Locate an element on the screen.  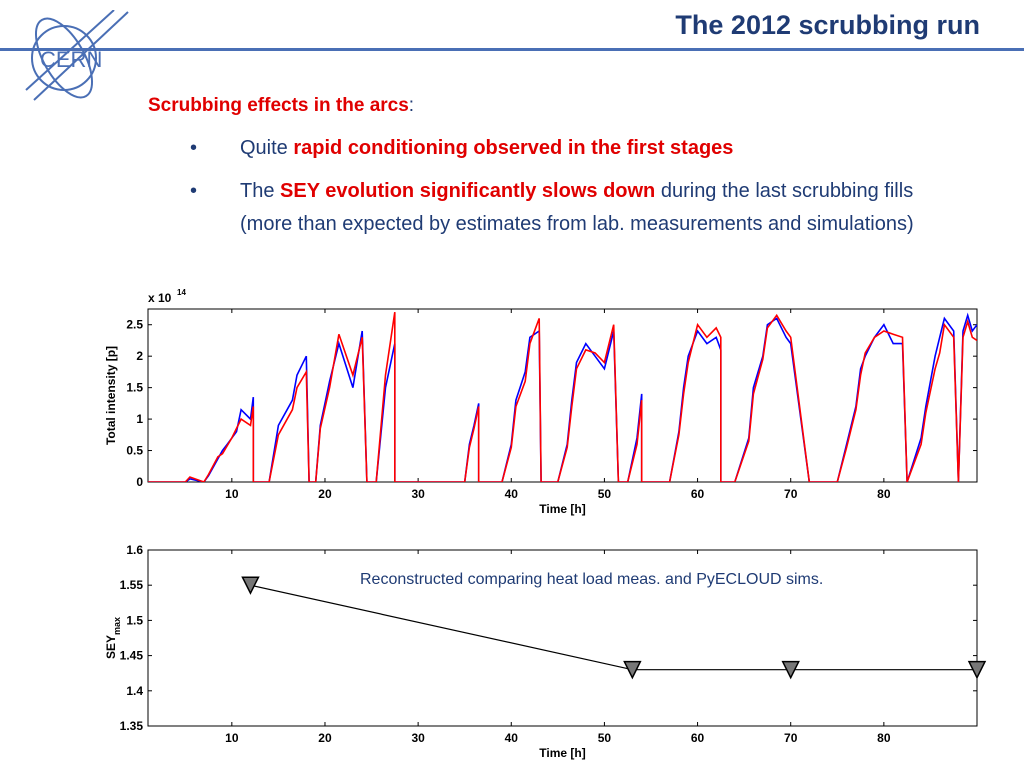
cern-logo: CERN is located at coordinates (77, 55).